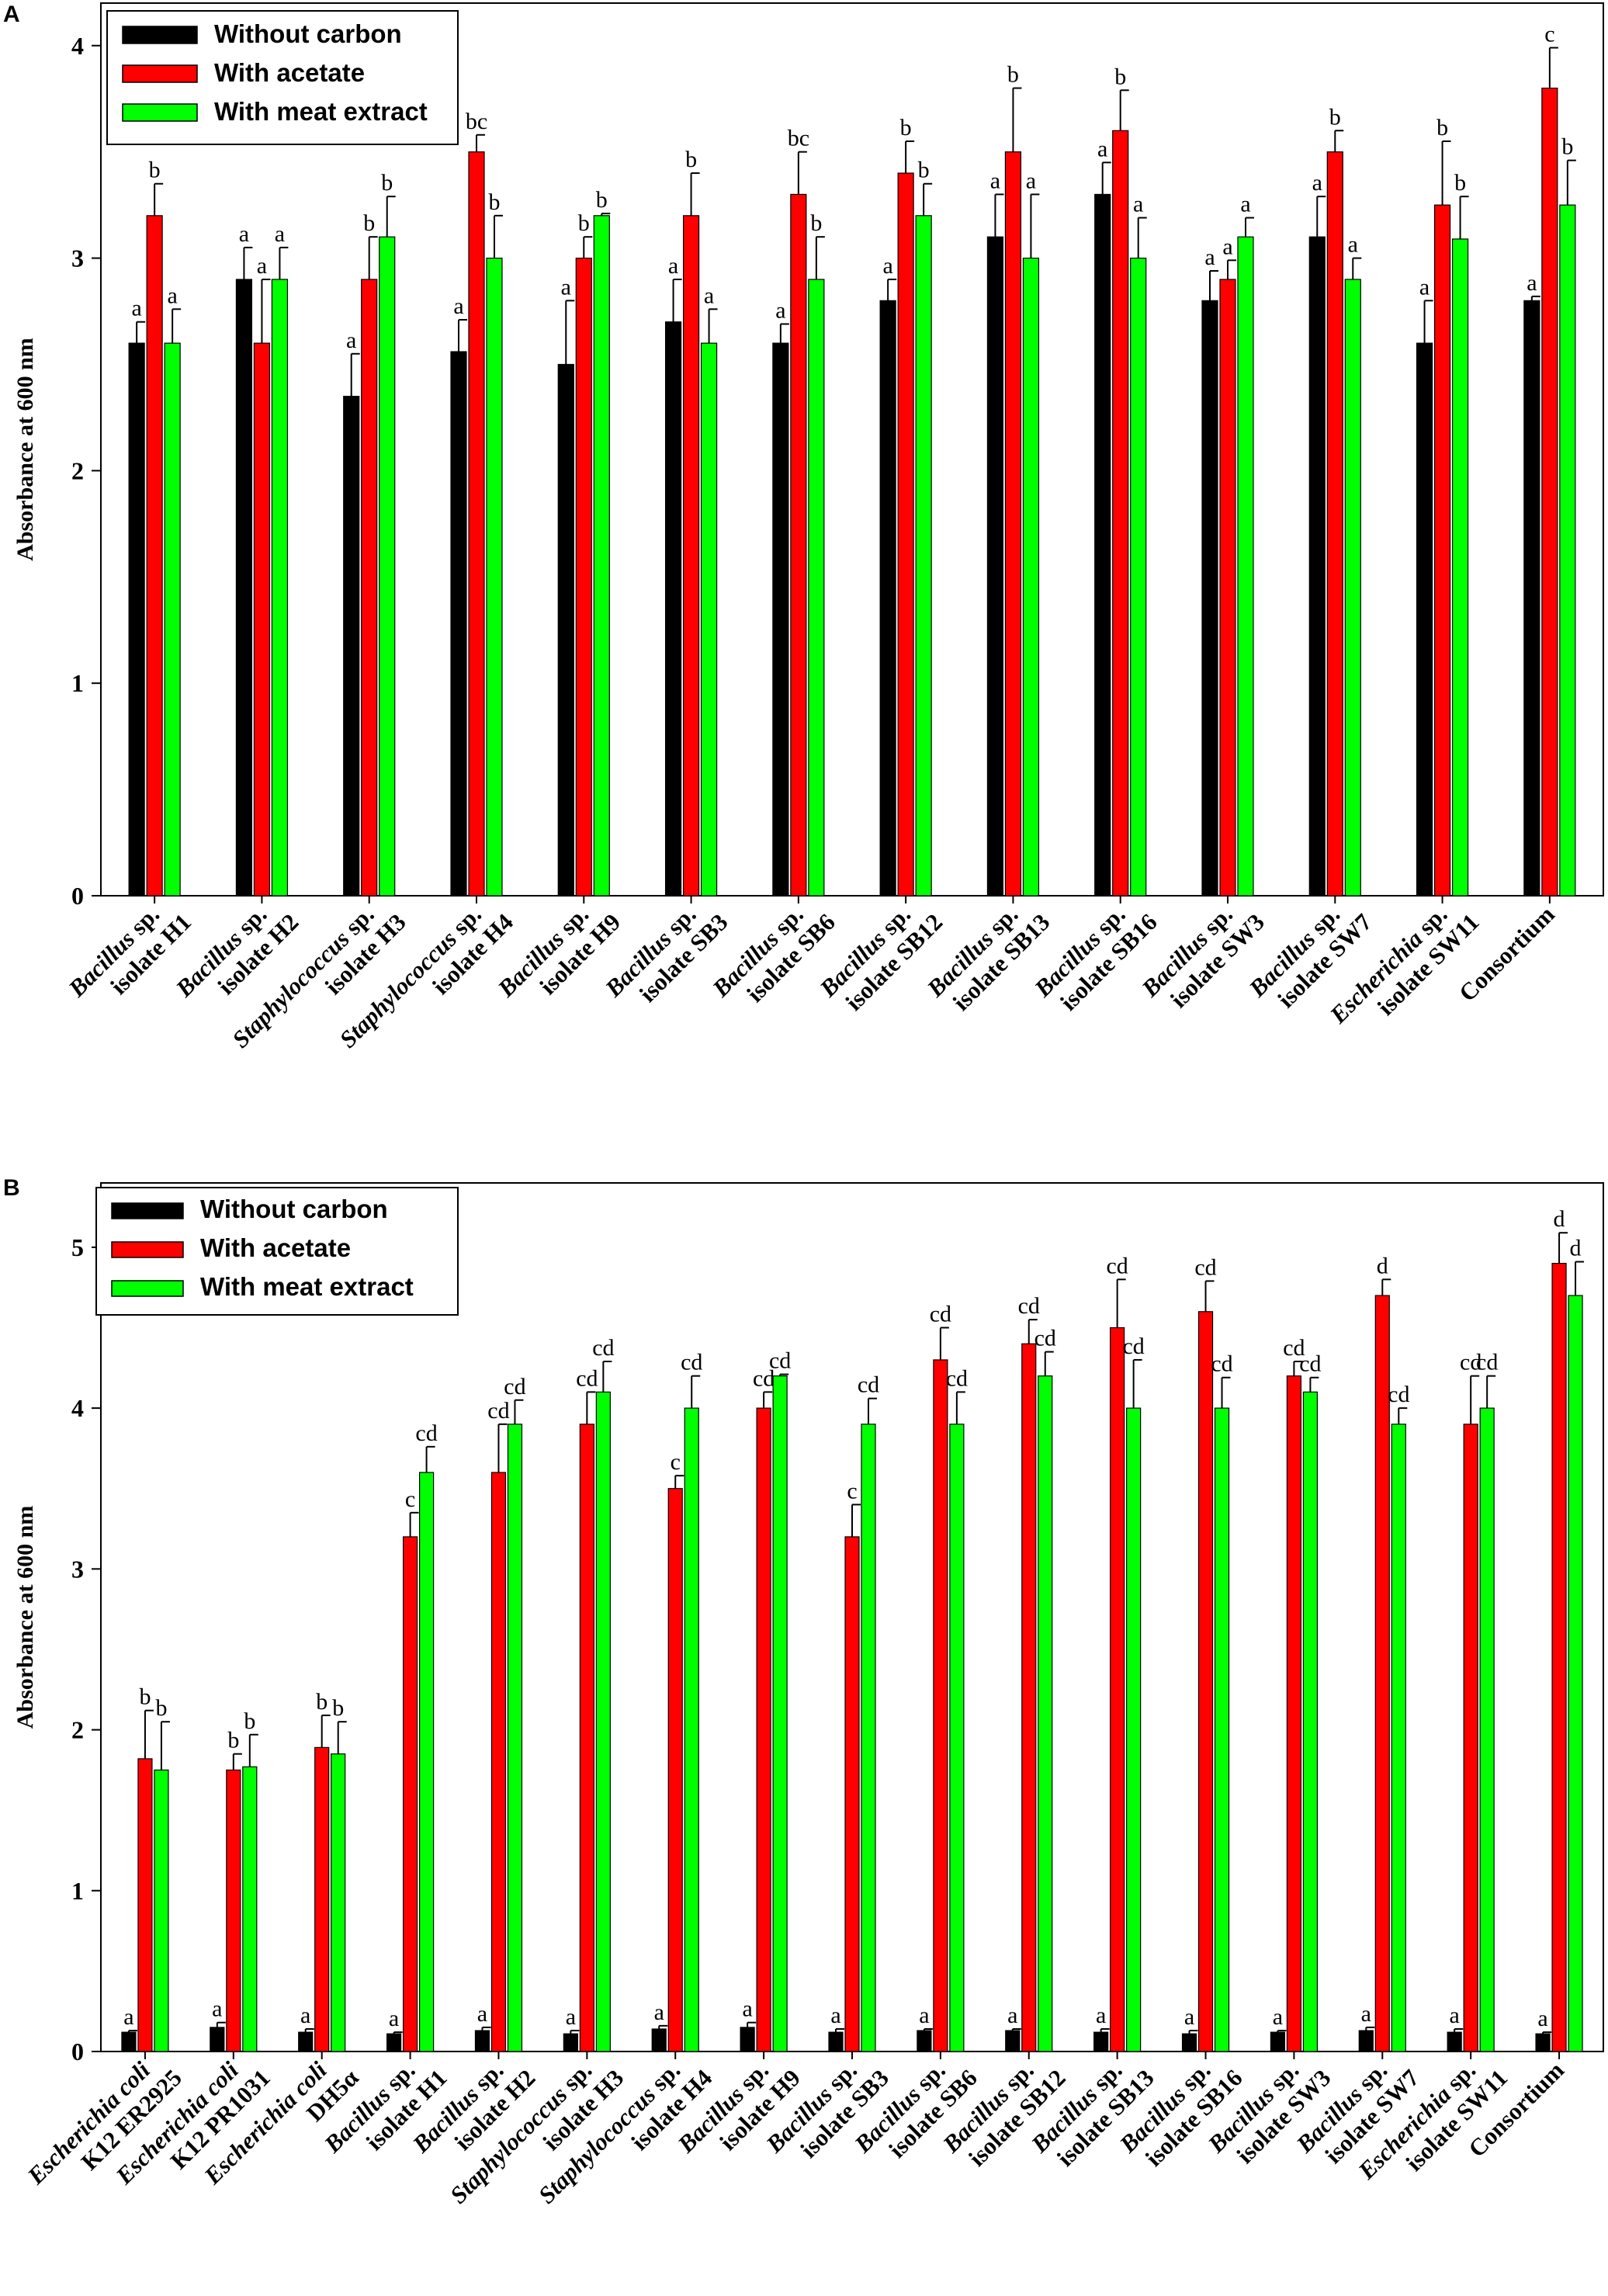 This screenshot has height=2296, width=1608. Describe the element at coordinates (11, 1188) in the screenshot. I see `panel-b-letter: B` at that location.